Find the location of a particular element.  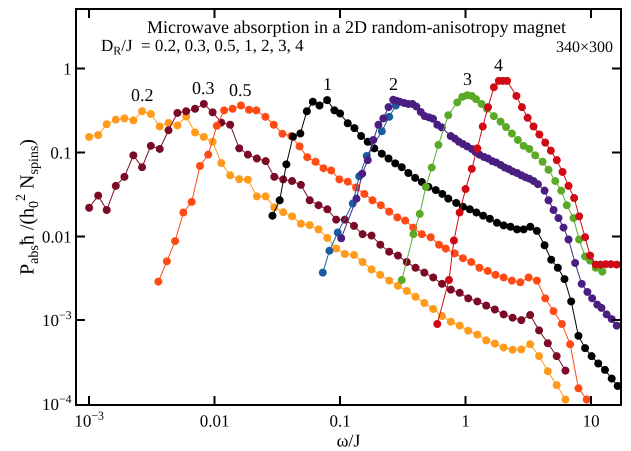

x-tick-label: 0.01 is located at coordinates (215, 420).